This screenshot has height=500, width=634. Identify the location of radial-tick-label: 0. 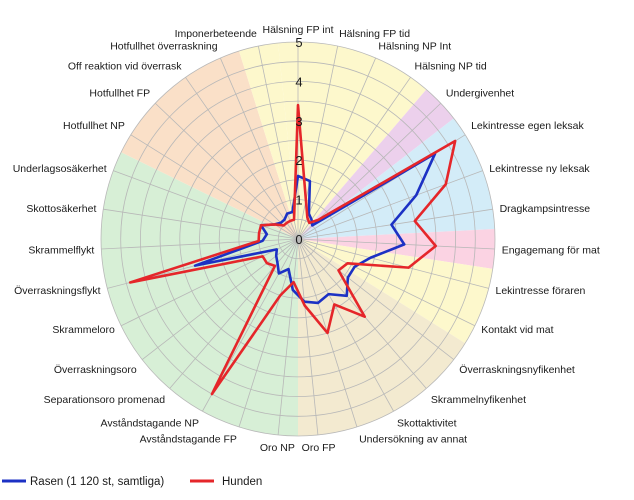
(298, 239).